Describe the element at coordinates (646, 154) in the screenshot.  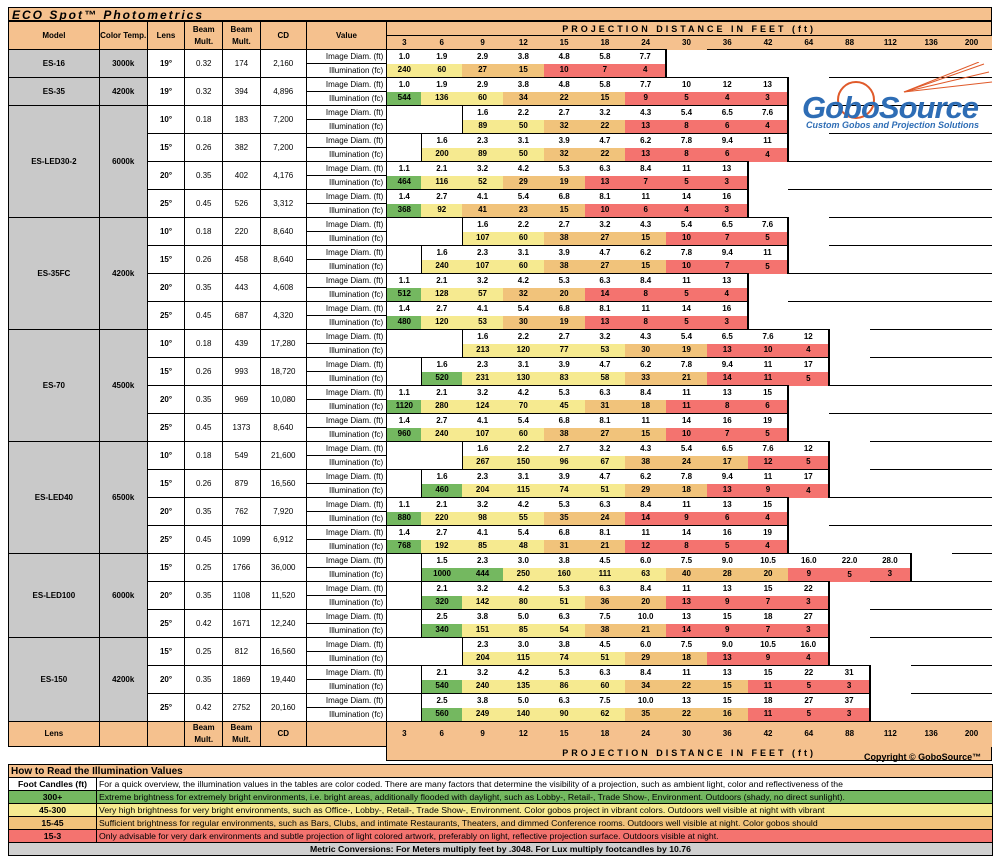
I see `illumination-cell: 13` at that location.